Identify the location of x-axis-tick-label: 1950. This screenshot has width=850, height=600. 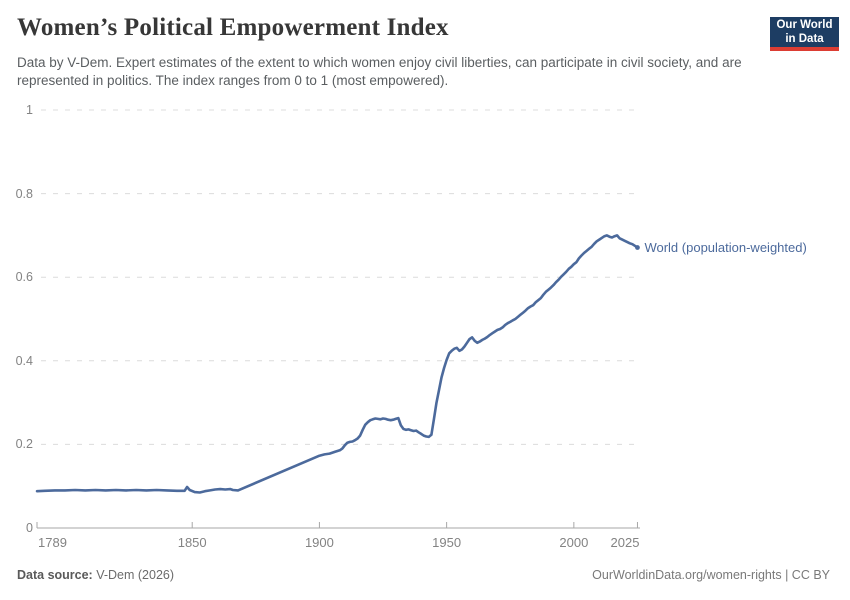
(447, 542).